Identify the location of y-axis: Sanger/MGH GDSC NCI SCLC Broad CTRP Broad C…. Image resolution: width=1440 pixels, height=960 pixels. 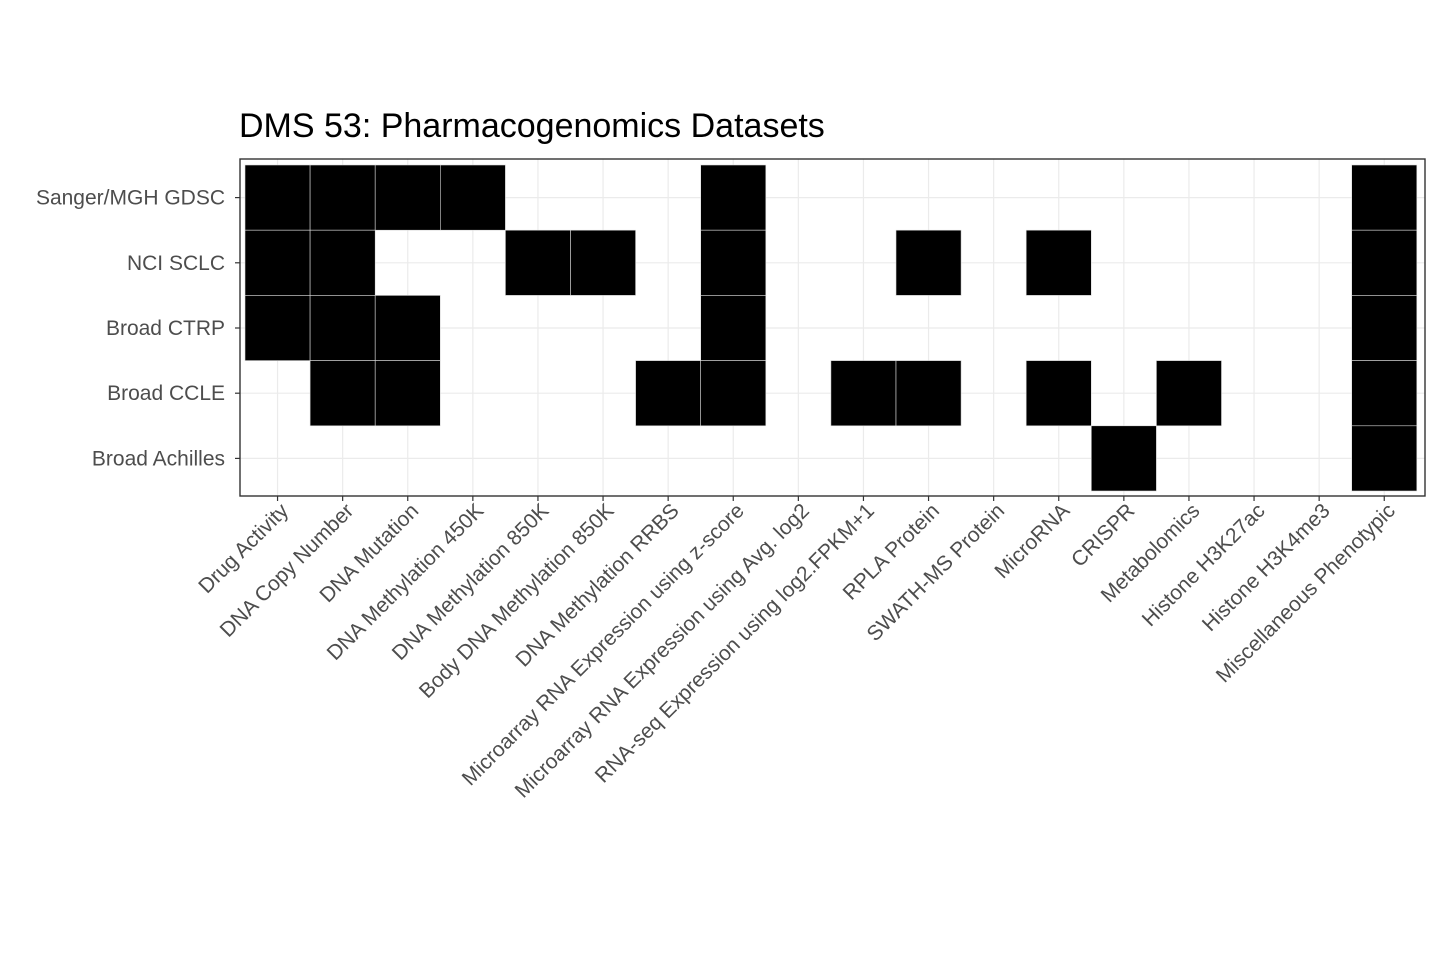
(138, 328).